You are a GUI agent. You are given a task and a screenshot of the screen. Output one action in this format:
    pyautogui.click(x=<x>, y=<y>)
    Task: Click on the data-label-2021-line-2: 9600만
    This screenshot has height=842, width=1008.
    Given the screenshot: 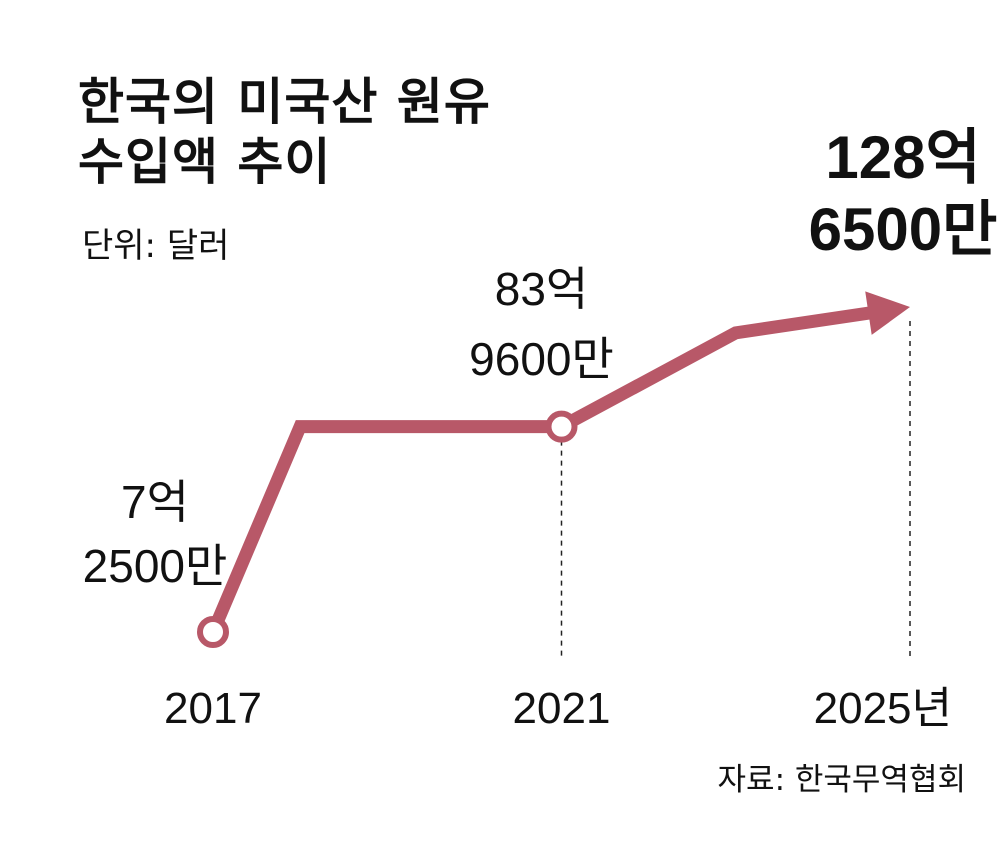 What is the action you would take?
    pyautogui.click(x=541, y=359)
    